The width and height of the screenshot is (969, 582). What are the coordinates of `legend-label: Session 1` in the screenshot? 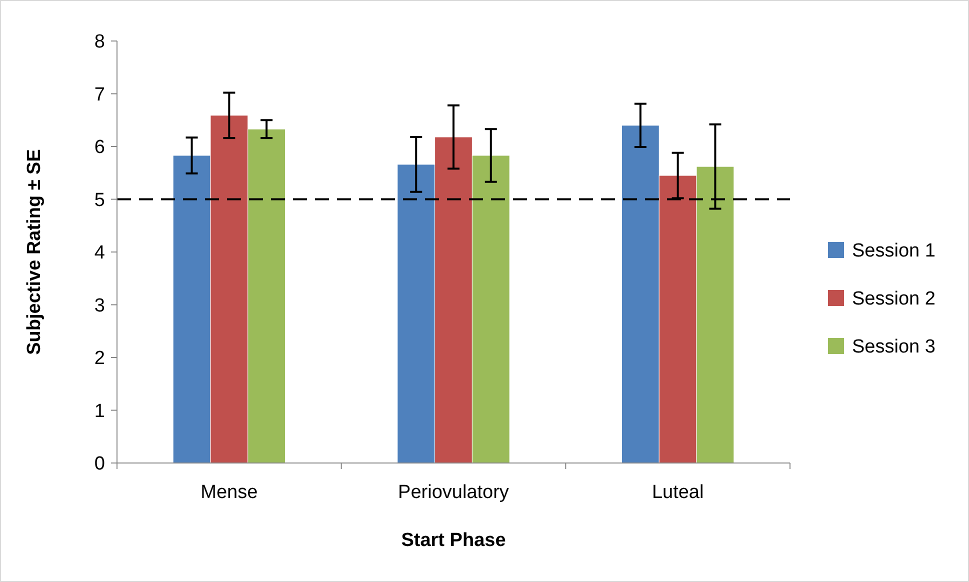 It's located at (894, 251).